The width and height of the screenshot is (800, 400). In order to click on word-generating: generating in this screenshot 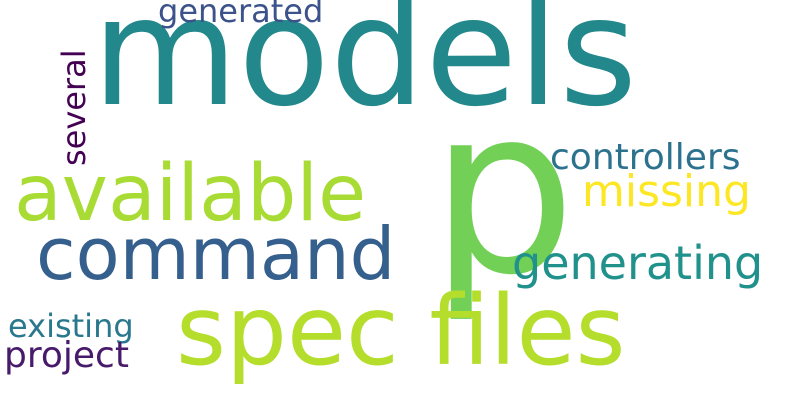, I will do `click(638, 263)`.